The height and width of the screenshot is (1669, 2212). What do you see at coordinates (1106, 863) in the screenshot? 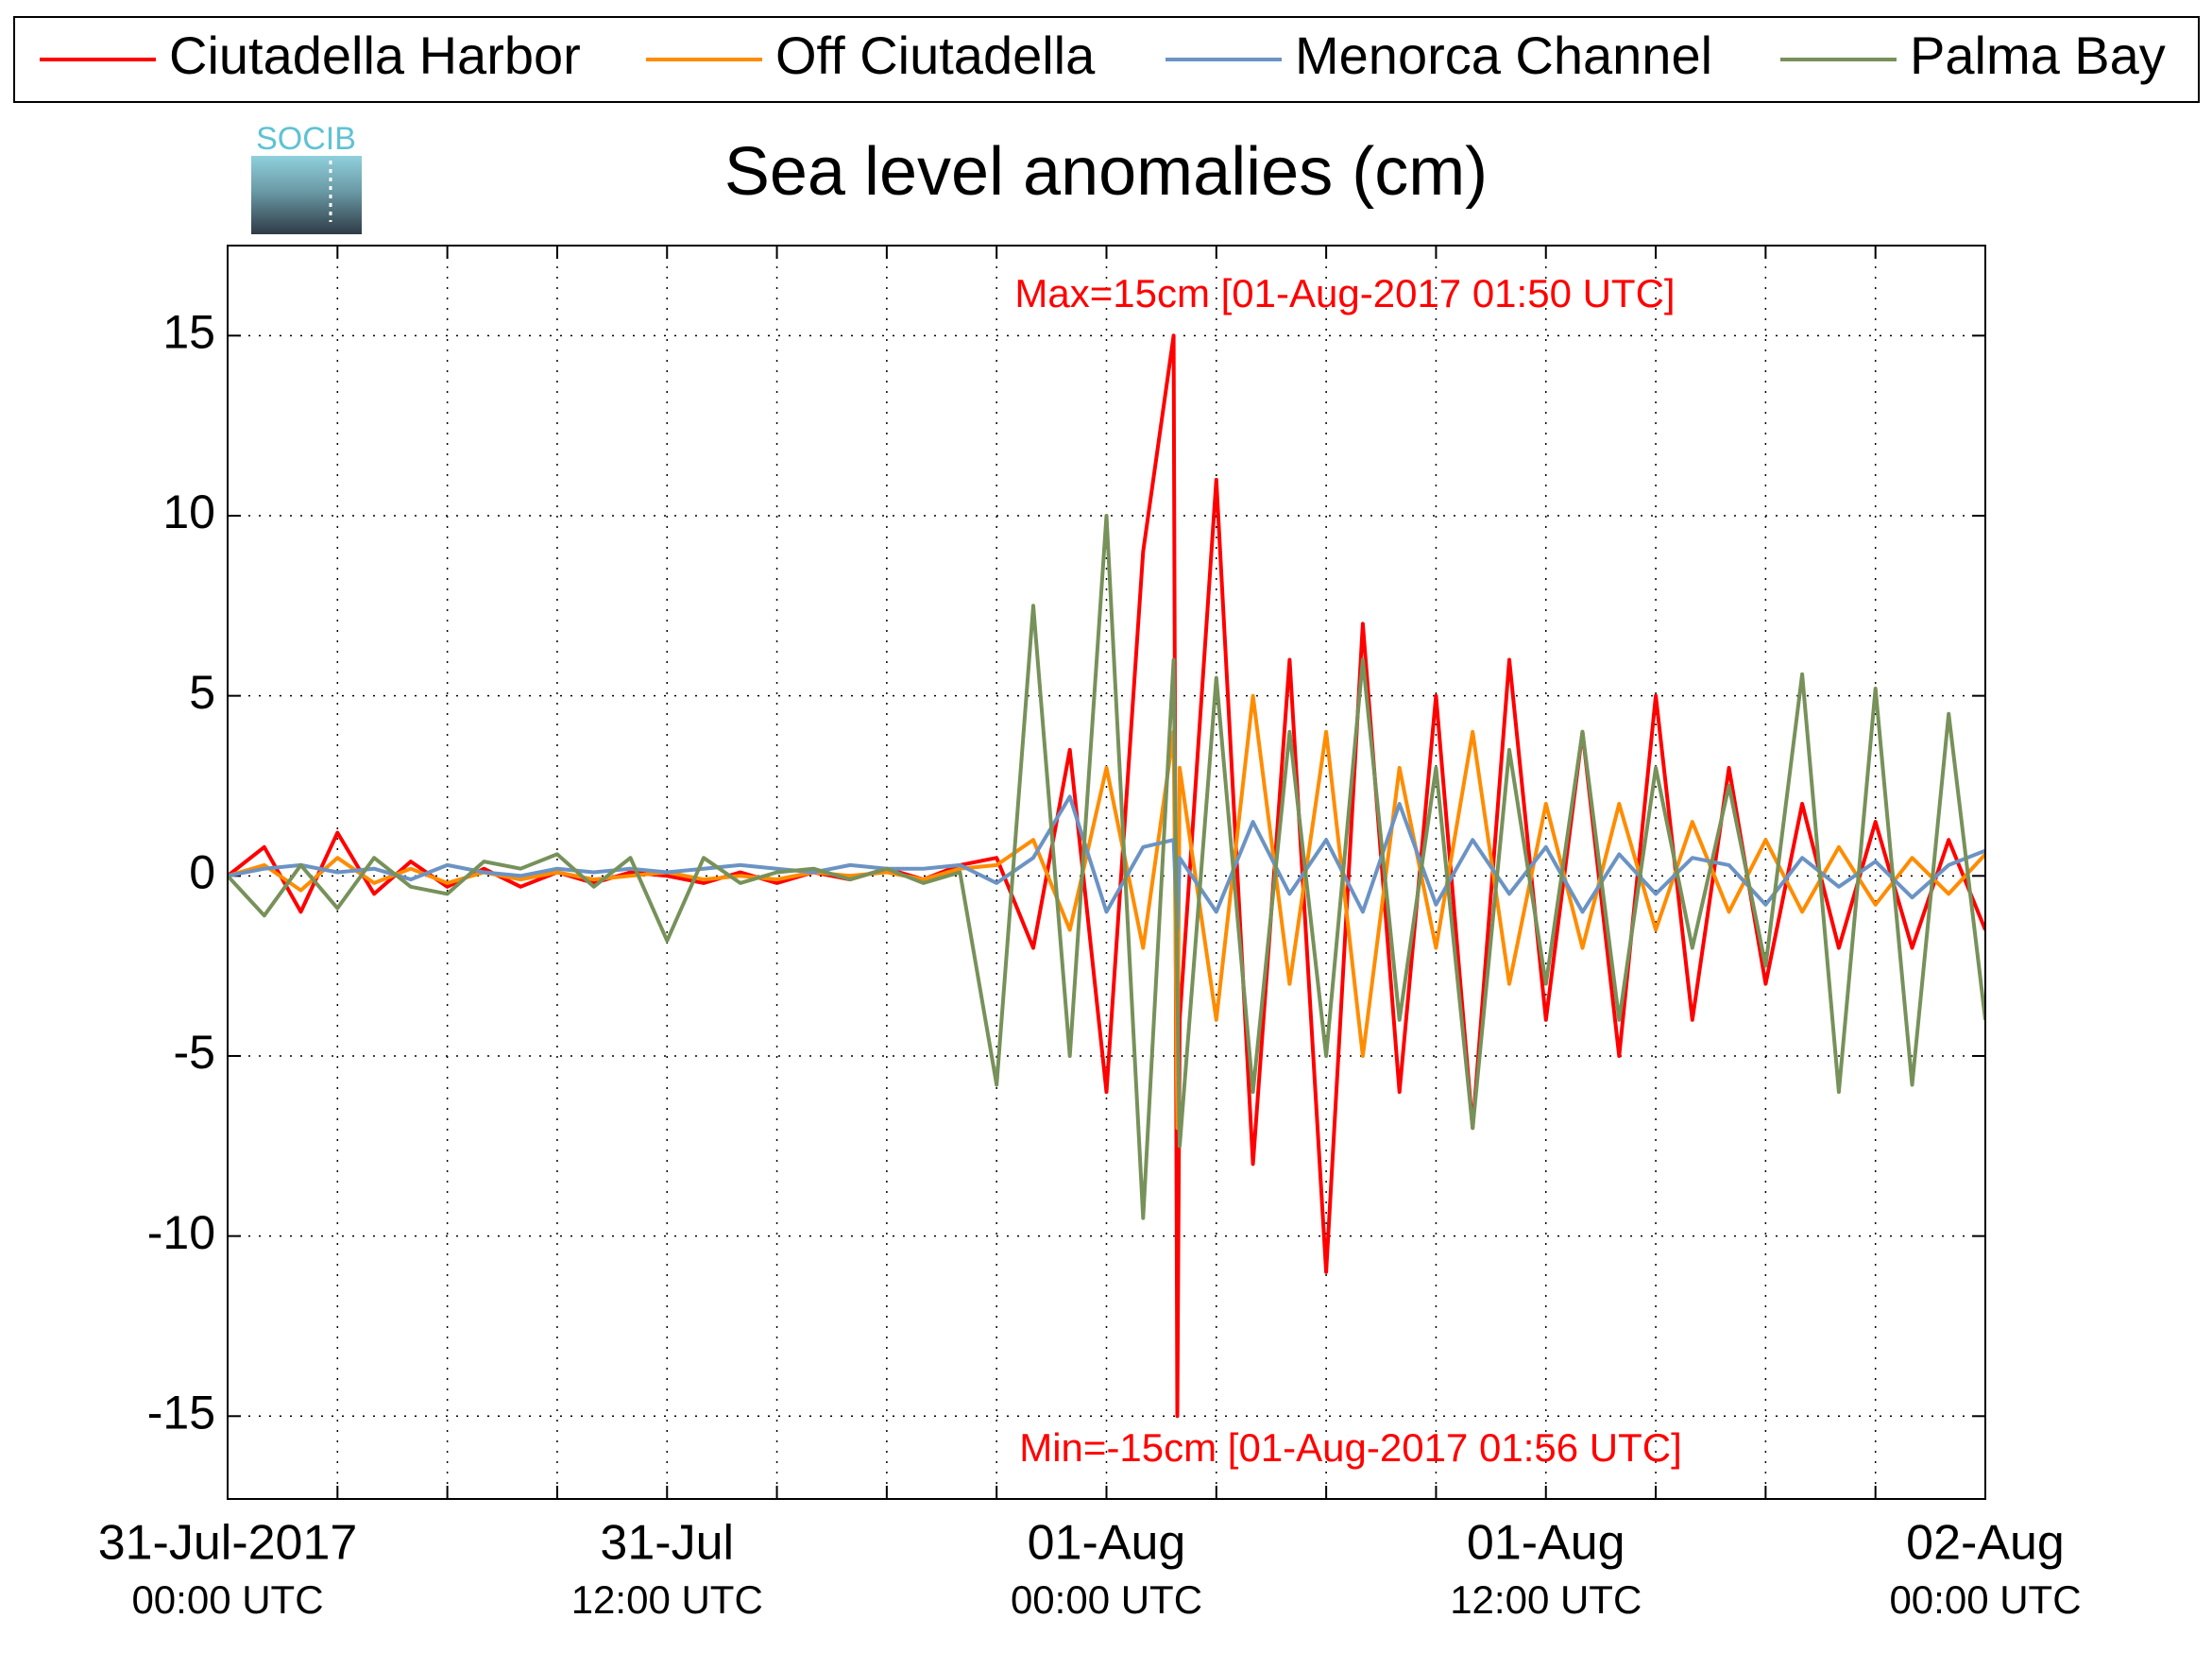
I see `series-line` at bounding box center [1106, 863].